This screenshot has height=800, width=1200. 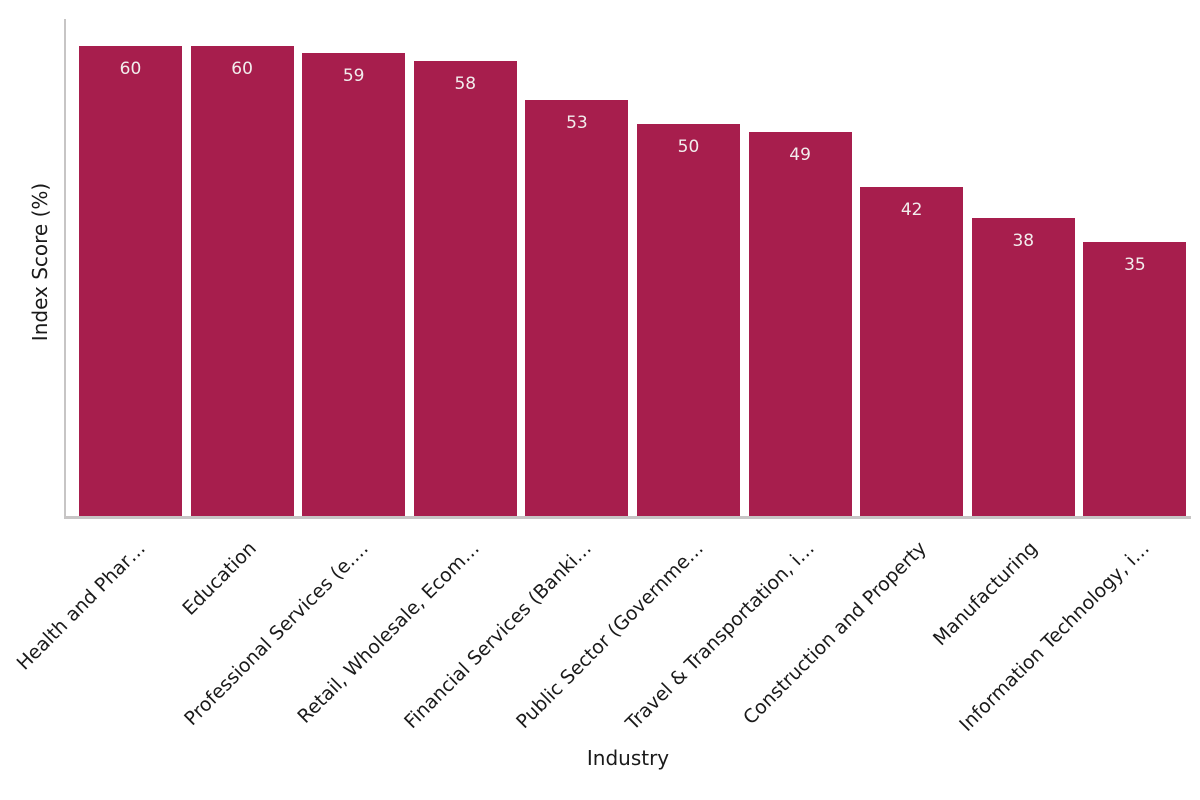 I want to click on bar: 38, so click(x=1023, y=367).